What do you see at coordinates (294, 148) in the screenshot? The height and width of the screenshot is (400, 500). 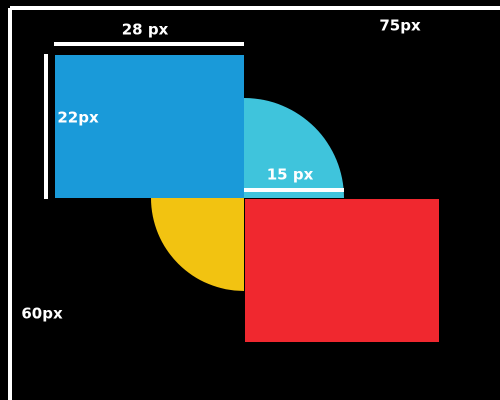 I see `cyan-quarter-circle` at bounding box center [294, 148].